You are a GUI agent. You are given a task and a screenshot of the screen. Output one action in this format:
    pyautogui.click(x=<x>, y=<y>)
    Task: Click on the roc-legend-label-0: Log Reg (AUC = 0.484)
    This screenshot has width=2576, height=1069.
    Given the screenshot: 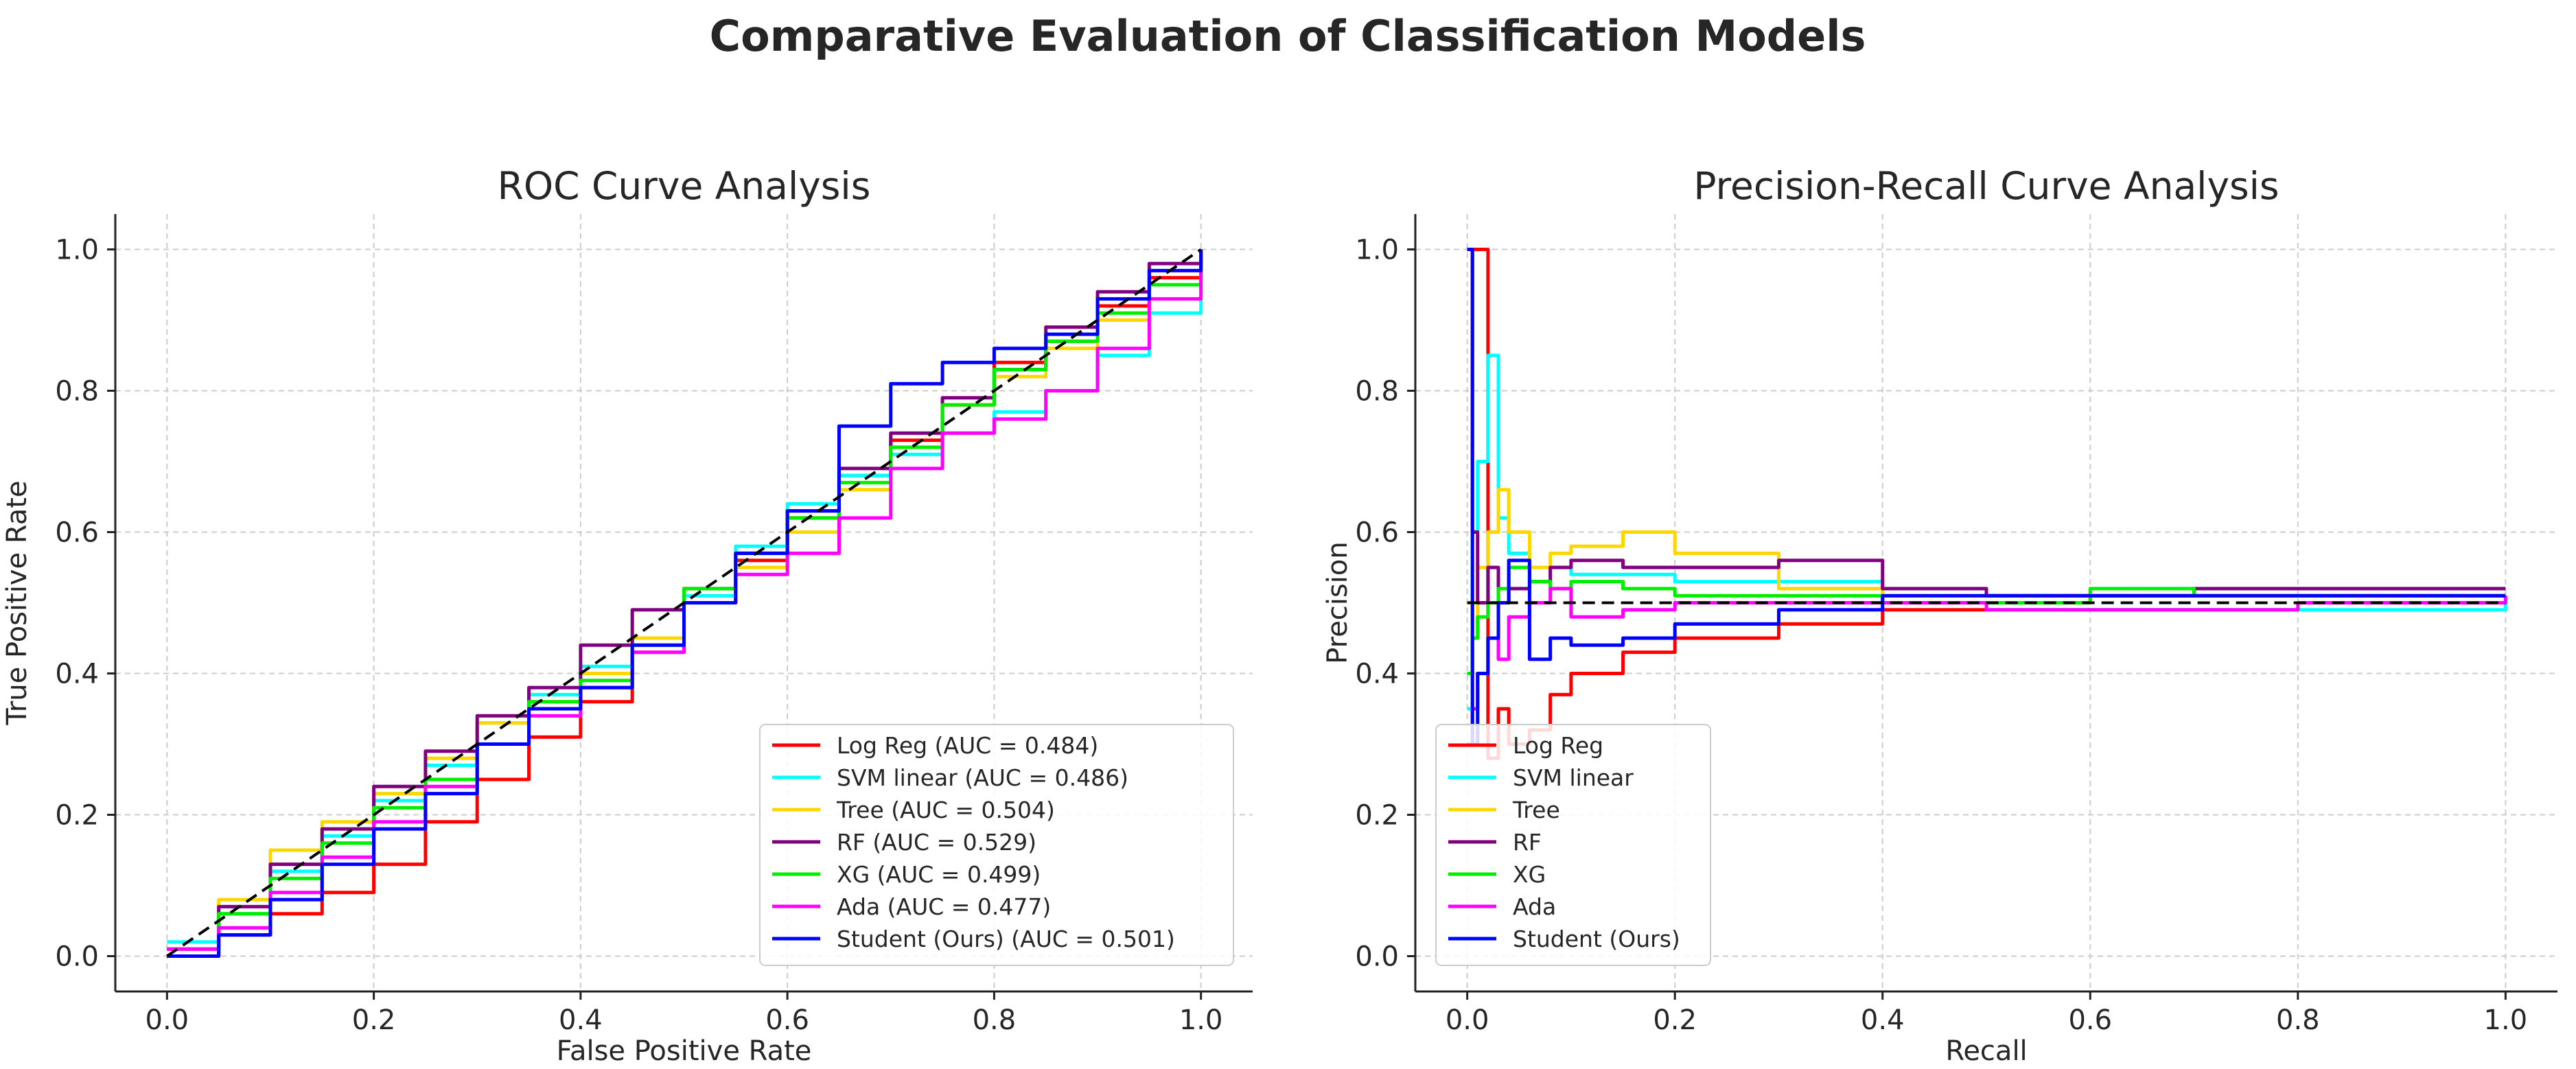 What is the action you would take?
    pyautogui.click(x=968, y=745)
    